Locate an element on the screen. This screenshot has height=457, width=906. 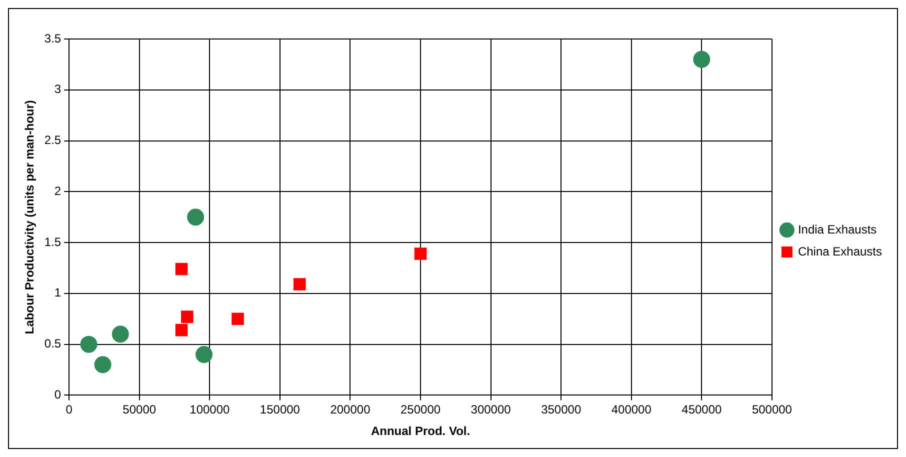
y-tick-label: 0 is located at coordinates (58, 395).